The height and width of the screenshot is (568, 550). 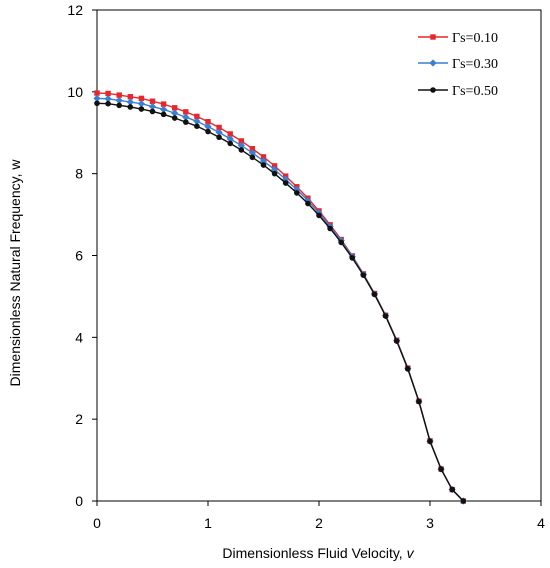 What do you see at coordinates (475, 91) in the screenshot?
I see `legend-label: Γs=0.50` at bounding box center [475, 91].